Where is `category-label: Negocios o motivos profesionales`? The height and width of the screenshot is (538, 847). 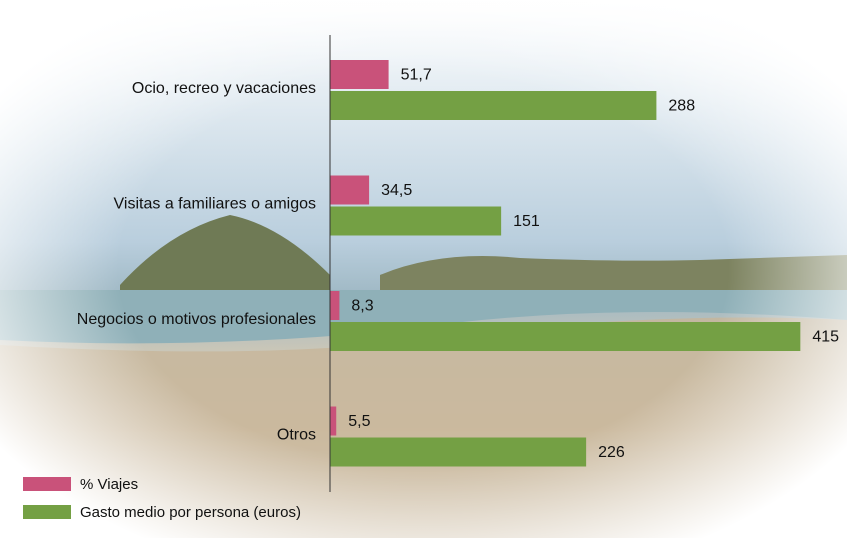 category-label: Negocios o motivos profesionales is located at coordinates (196, 319).